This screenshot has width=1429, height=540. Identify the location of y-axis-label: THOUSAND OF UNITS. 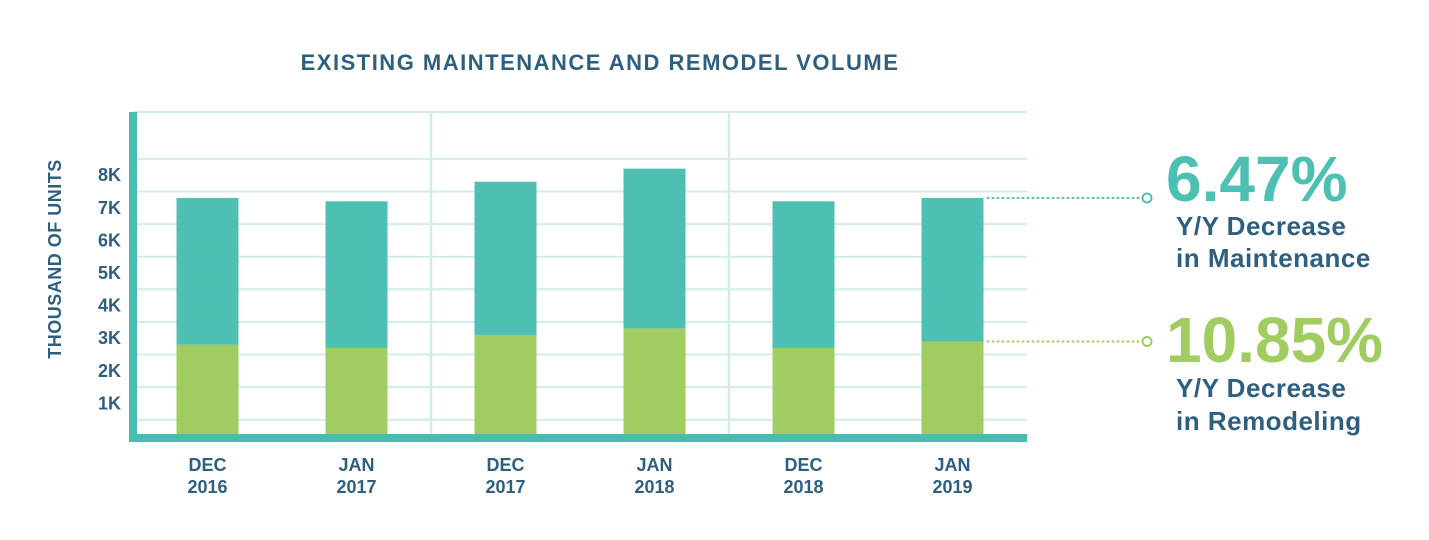
(55, 259).